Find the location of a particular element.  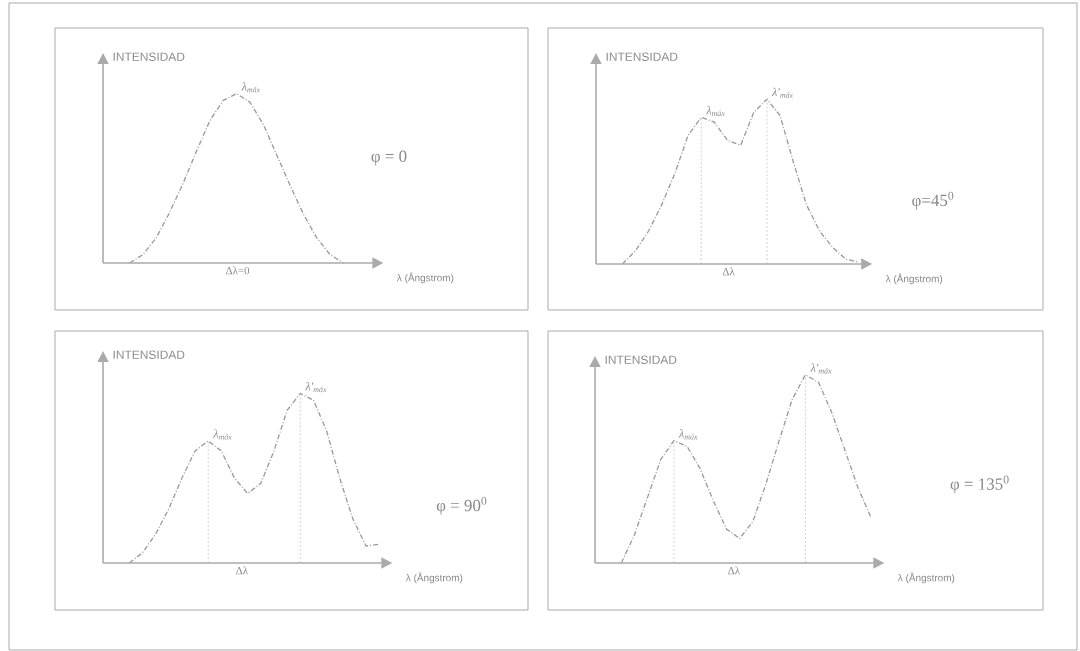

text: φ = 90$^{0}$ is located at coordinates (461, 505).